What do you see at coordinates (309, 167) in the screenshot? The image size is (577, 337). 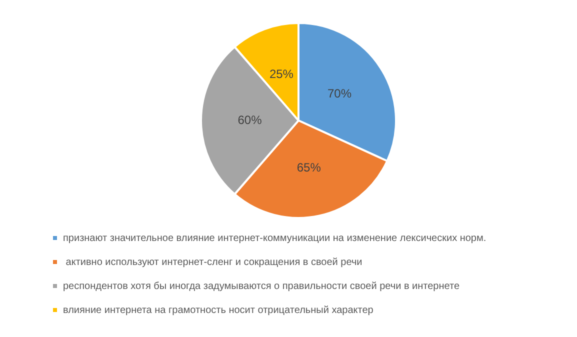 I see `data-label: 65%` at bounding box center [309, 167].